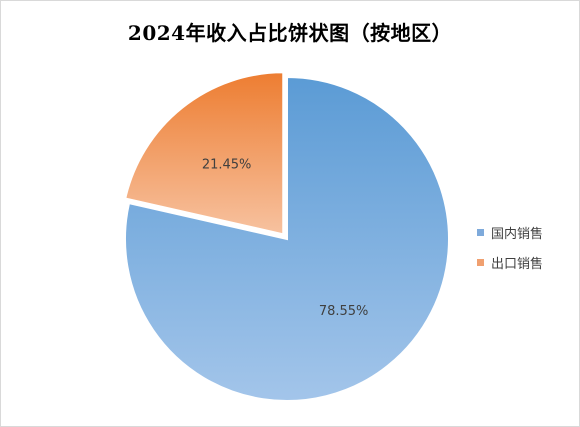  I want to click on legend-label-domestic: 国内销售, so click(517, 234).